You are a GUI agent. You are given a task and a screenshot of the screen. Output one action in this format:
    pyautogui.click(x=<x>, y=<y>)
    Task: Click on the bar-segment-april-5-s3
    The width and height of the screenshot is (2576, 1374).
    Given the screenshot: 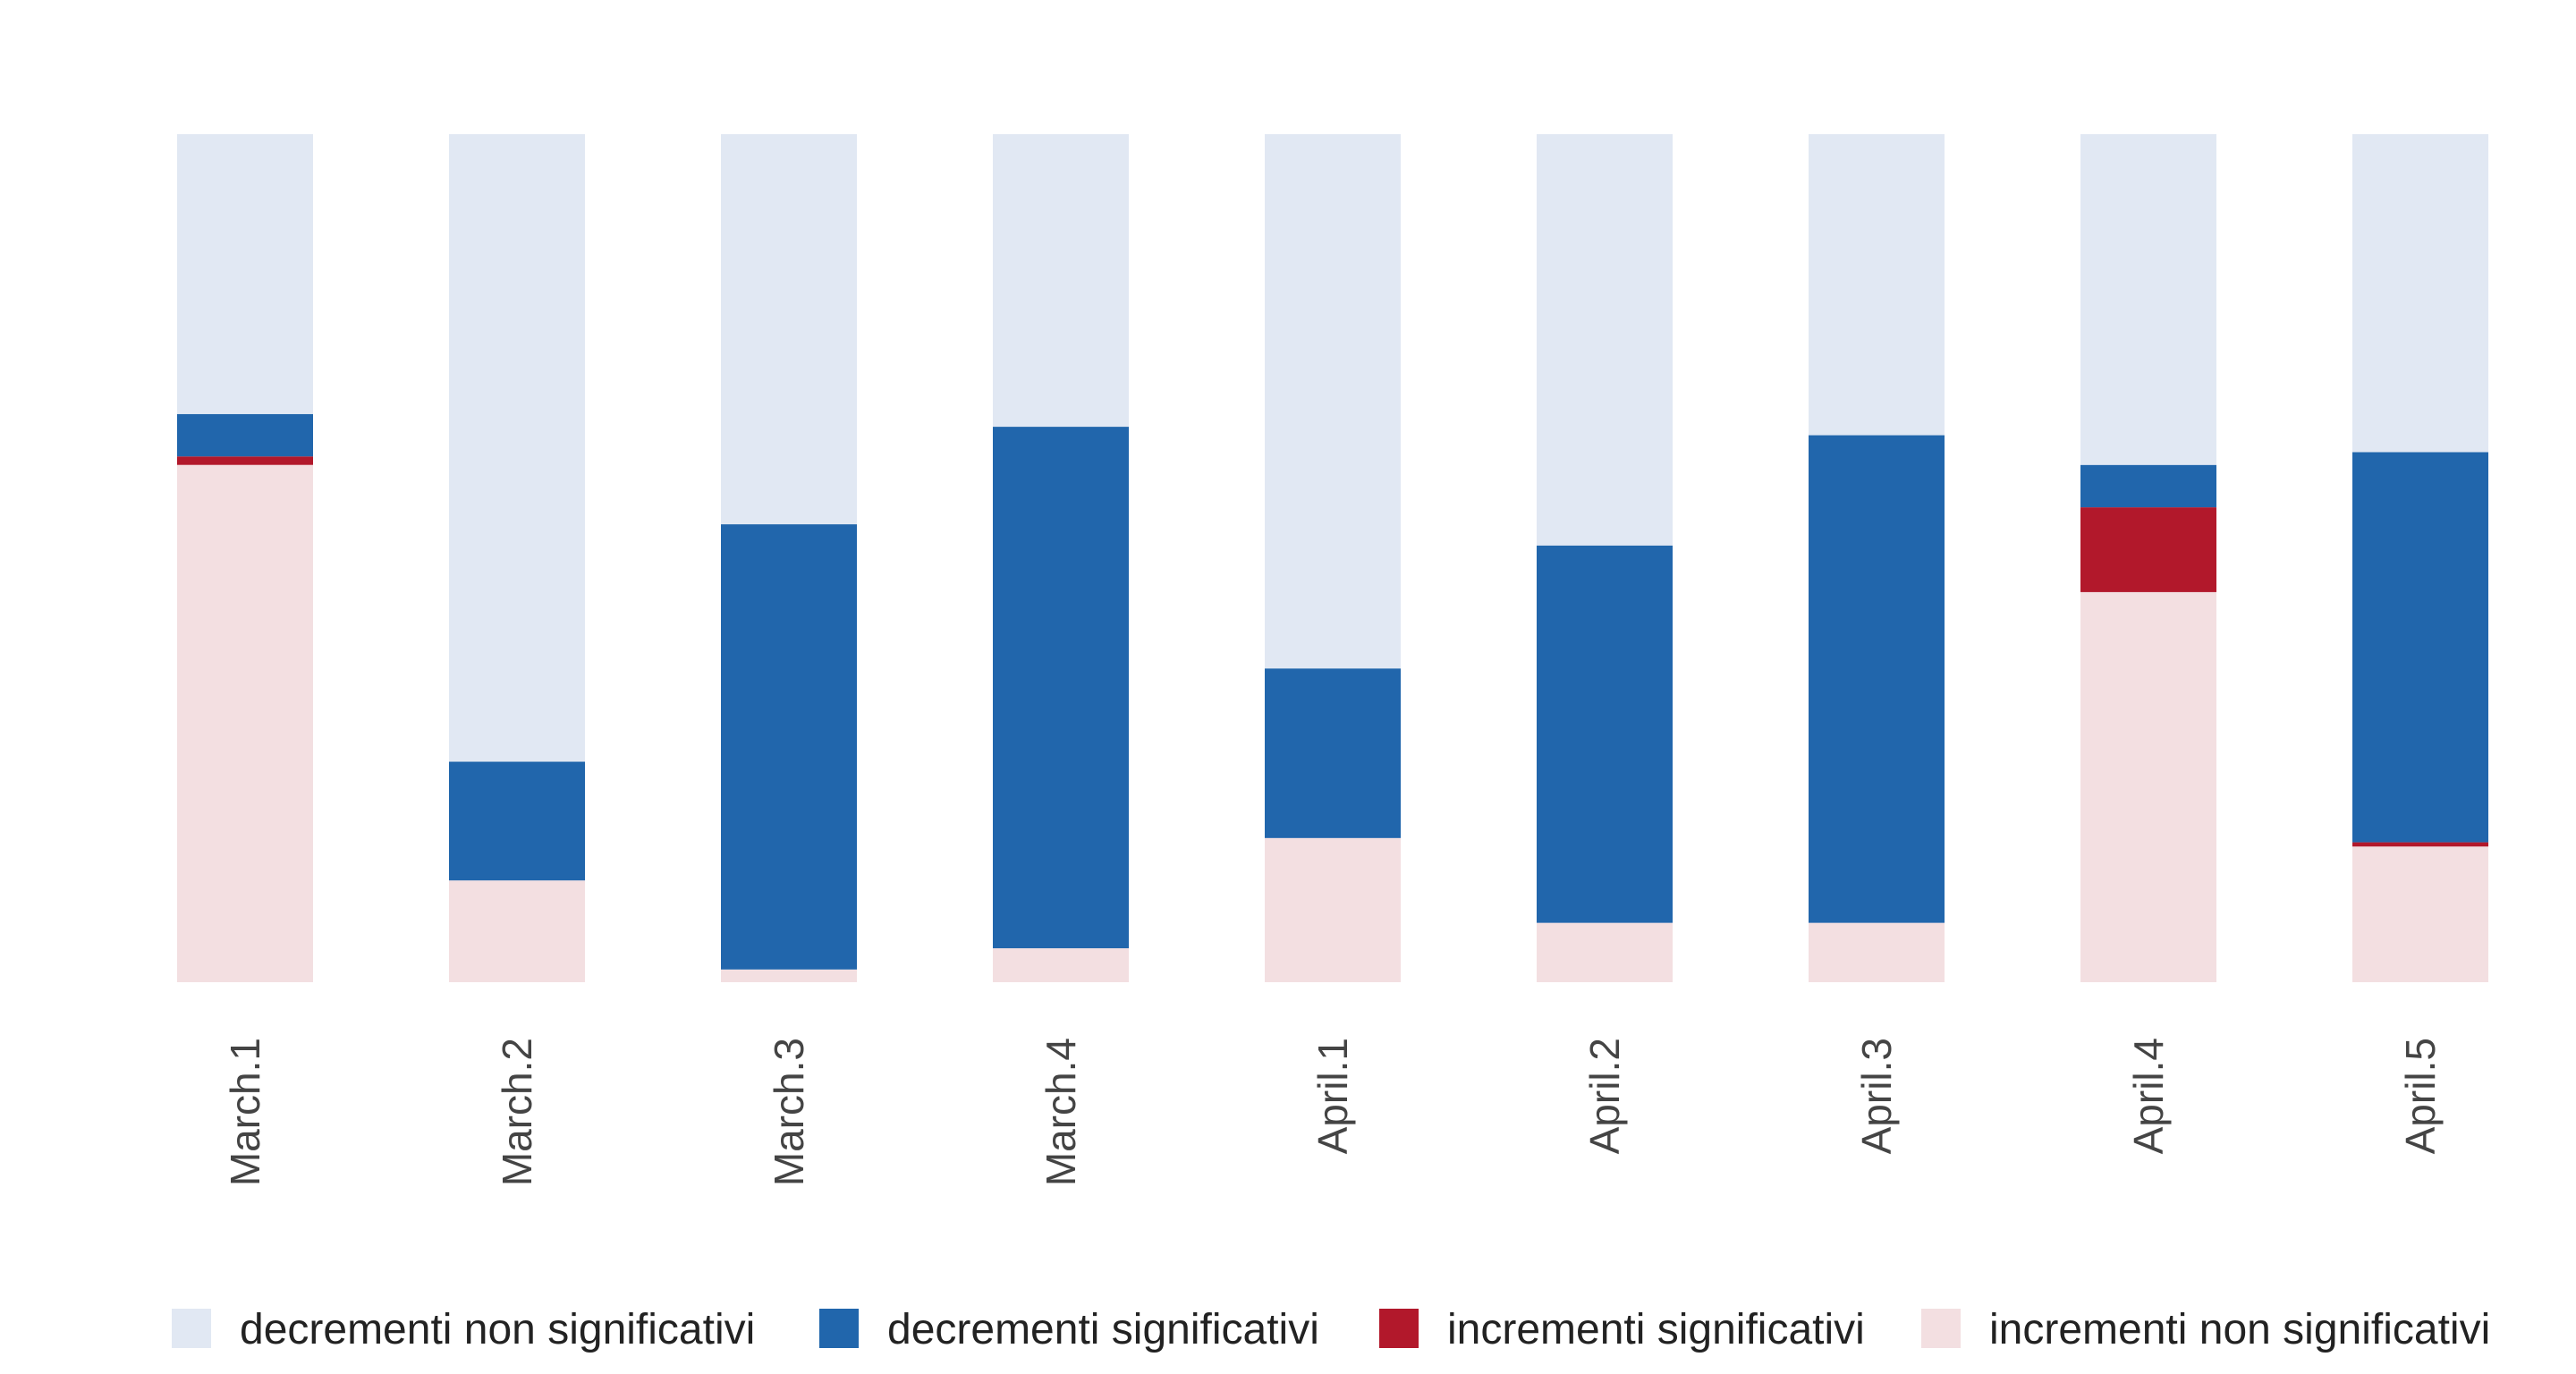 What is the action you would take?
    pyautogui.click(x=2420, y=293)
    